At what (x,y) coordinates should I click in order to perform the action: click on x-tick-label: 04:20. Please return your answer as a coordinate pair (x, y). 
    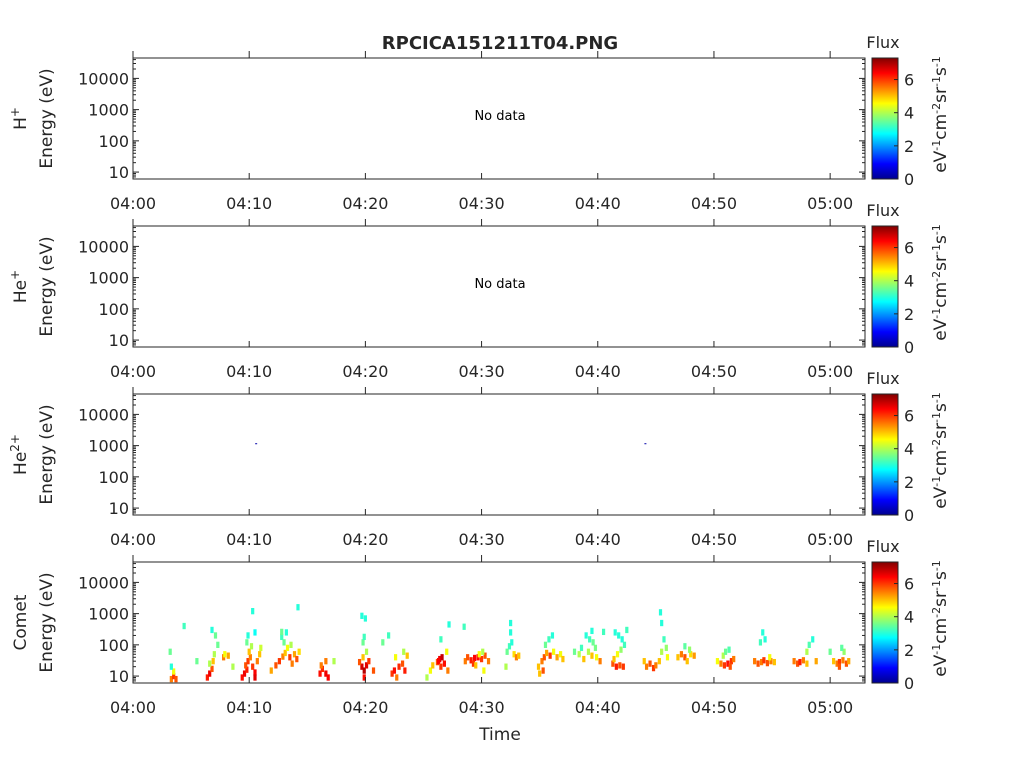
    Looking at the image, I should click on (365, 203).